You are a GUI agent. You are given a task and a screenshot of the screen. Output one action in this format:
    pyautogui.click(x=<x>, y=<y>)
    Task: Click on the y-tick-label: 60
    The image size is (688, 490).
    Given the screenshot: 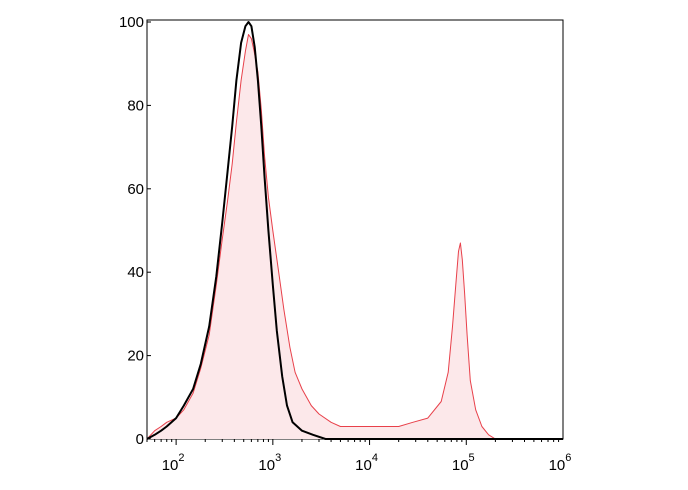 What is the action you would take?
    pyautogui.click(x=135, y=189)
    